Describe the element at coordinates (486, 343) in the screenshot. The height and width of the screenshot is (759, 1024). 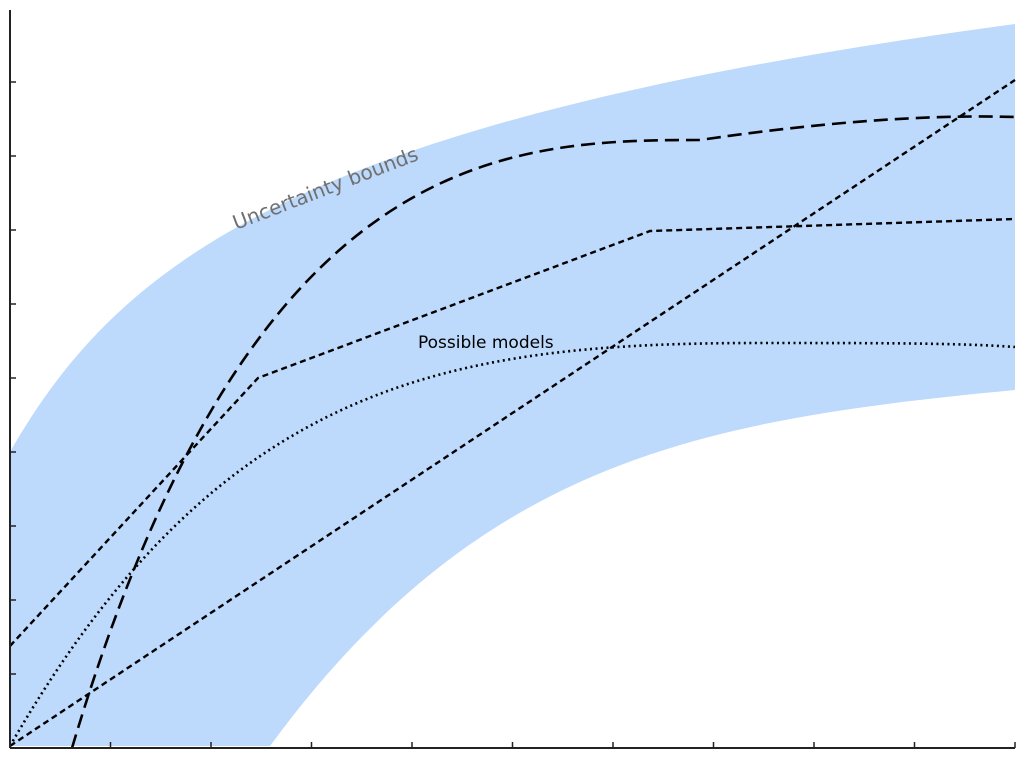
I see `possible-models-label: Possible models` at that location.